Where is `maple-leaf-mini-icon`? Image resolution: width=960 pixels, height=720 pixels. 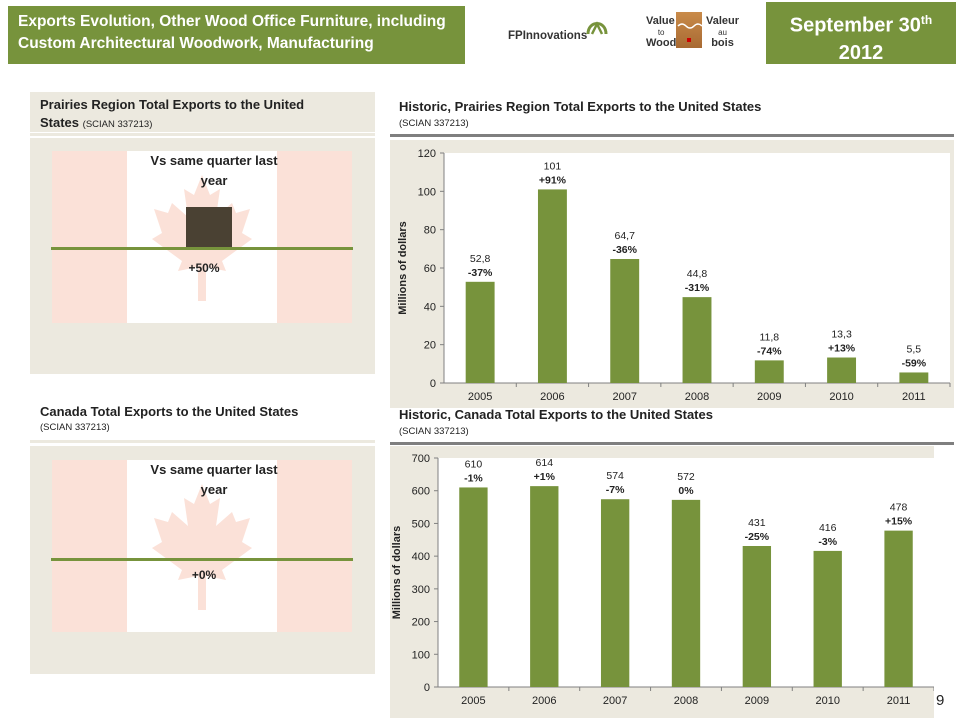 maple-leaf-mini-icon is located at coordinates (690, 32).